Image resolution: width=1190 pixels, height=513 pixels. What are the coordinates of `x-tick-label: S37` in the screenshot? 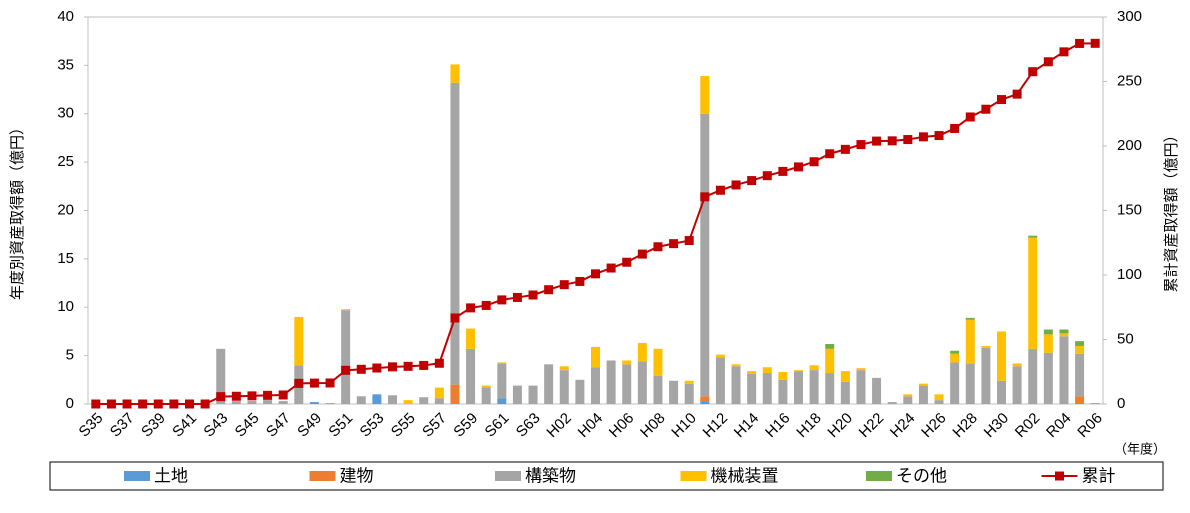 It's located at (122, 425).